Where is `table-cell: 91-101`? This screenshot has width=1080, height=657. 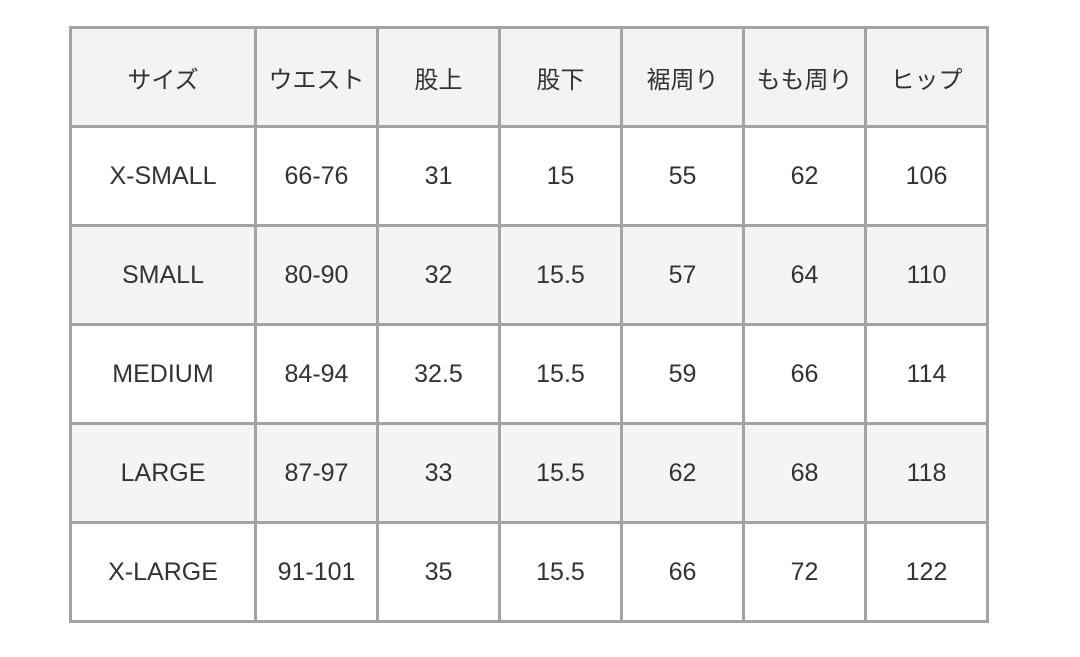 table-cell: 91-101 is located at coordinates (316, 572).